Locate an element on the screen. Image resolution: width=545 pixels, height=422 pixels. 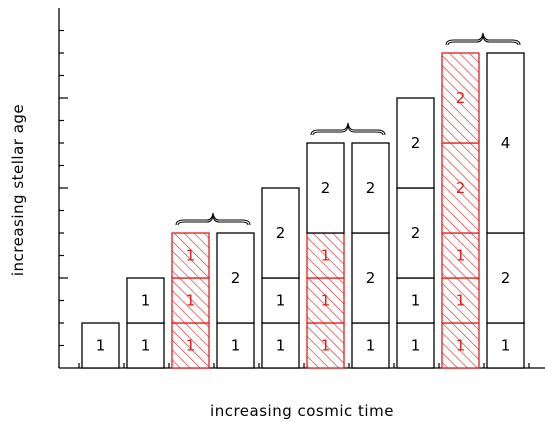
column: 1 1 1 2 is located at coordinates (325, 255).